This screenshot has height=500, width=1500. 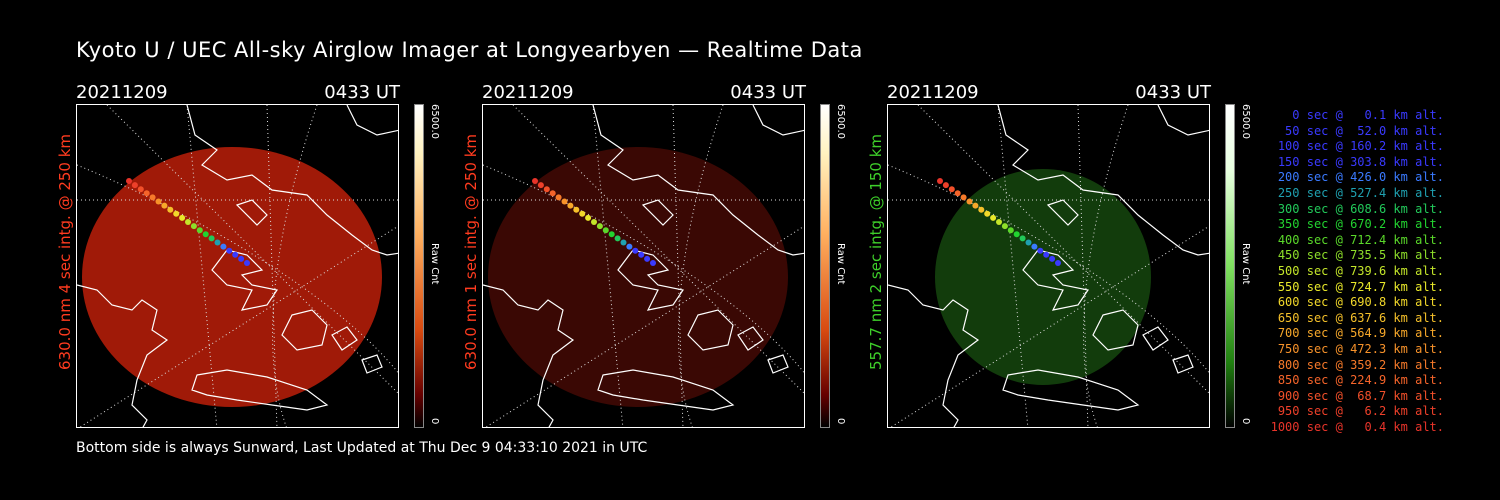 I want to click on panel-1-label: 630.0 nm 4 sec intg. @ 250 km, so click(x=65, y=251).